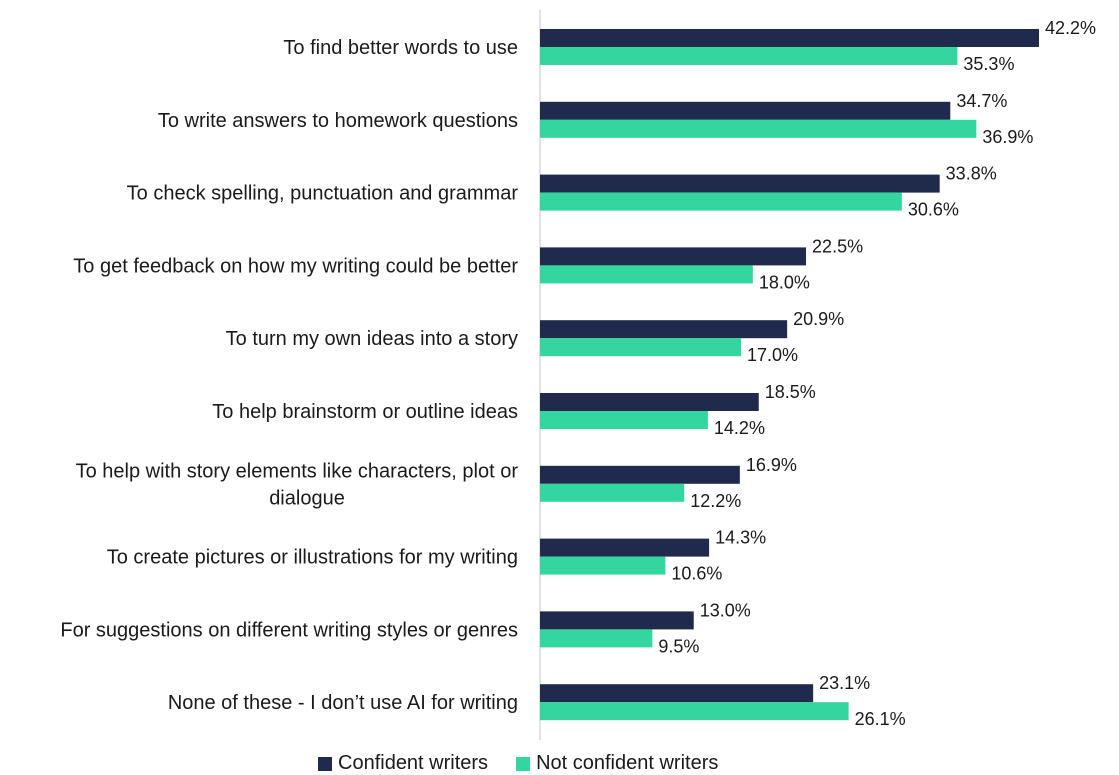  I want to click on data-label: 18.0%, so click(784, 282).